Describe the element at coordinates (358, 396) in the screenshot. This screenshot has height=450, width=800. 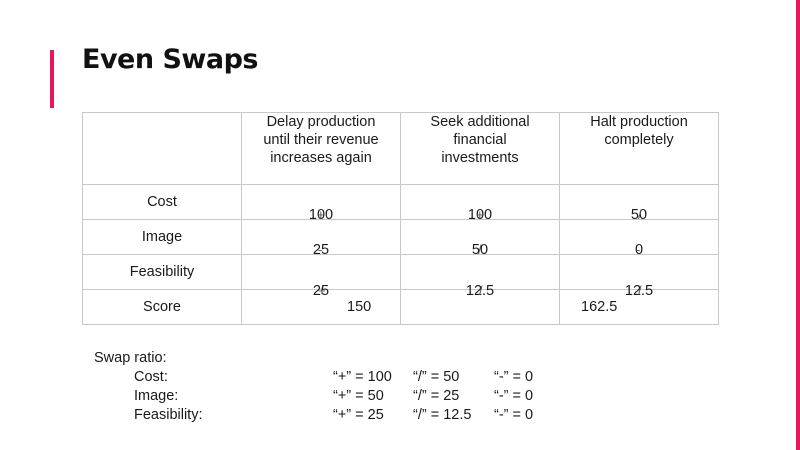
I see `swap-ratio-plus-image: “+” = 50` at that location.